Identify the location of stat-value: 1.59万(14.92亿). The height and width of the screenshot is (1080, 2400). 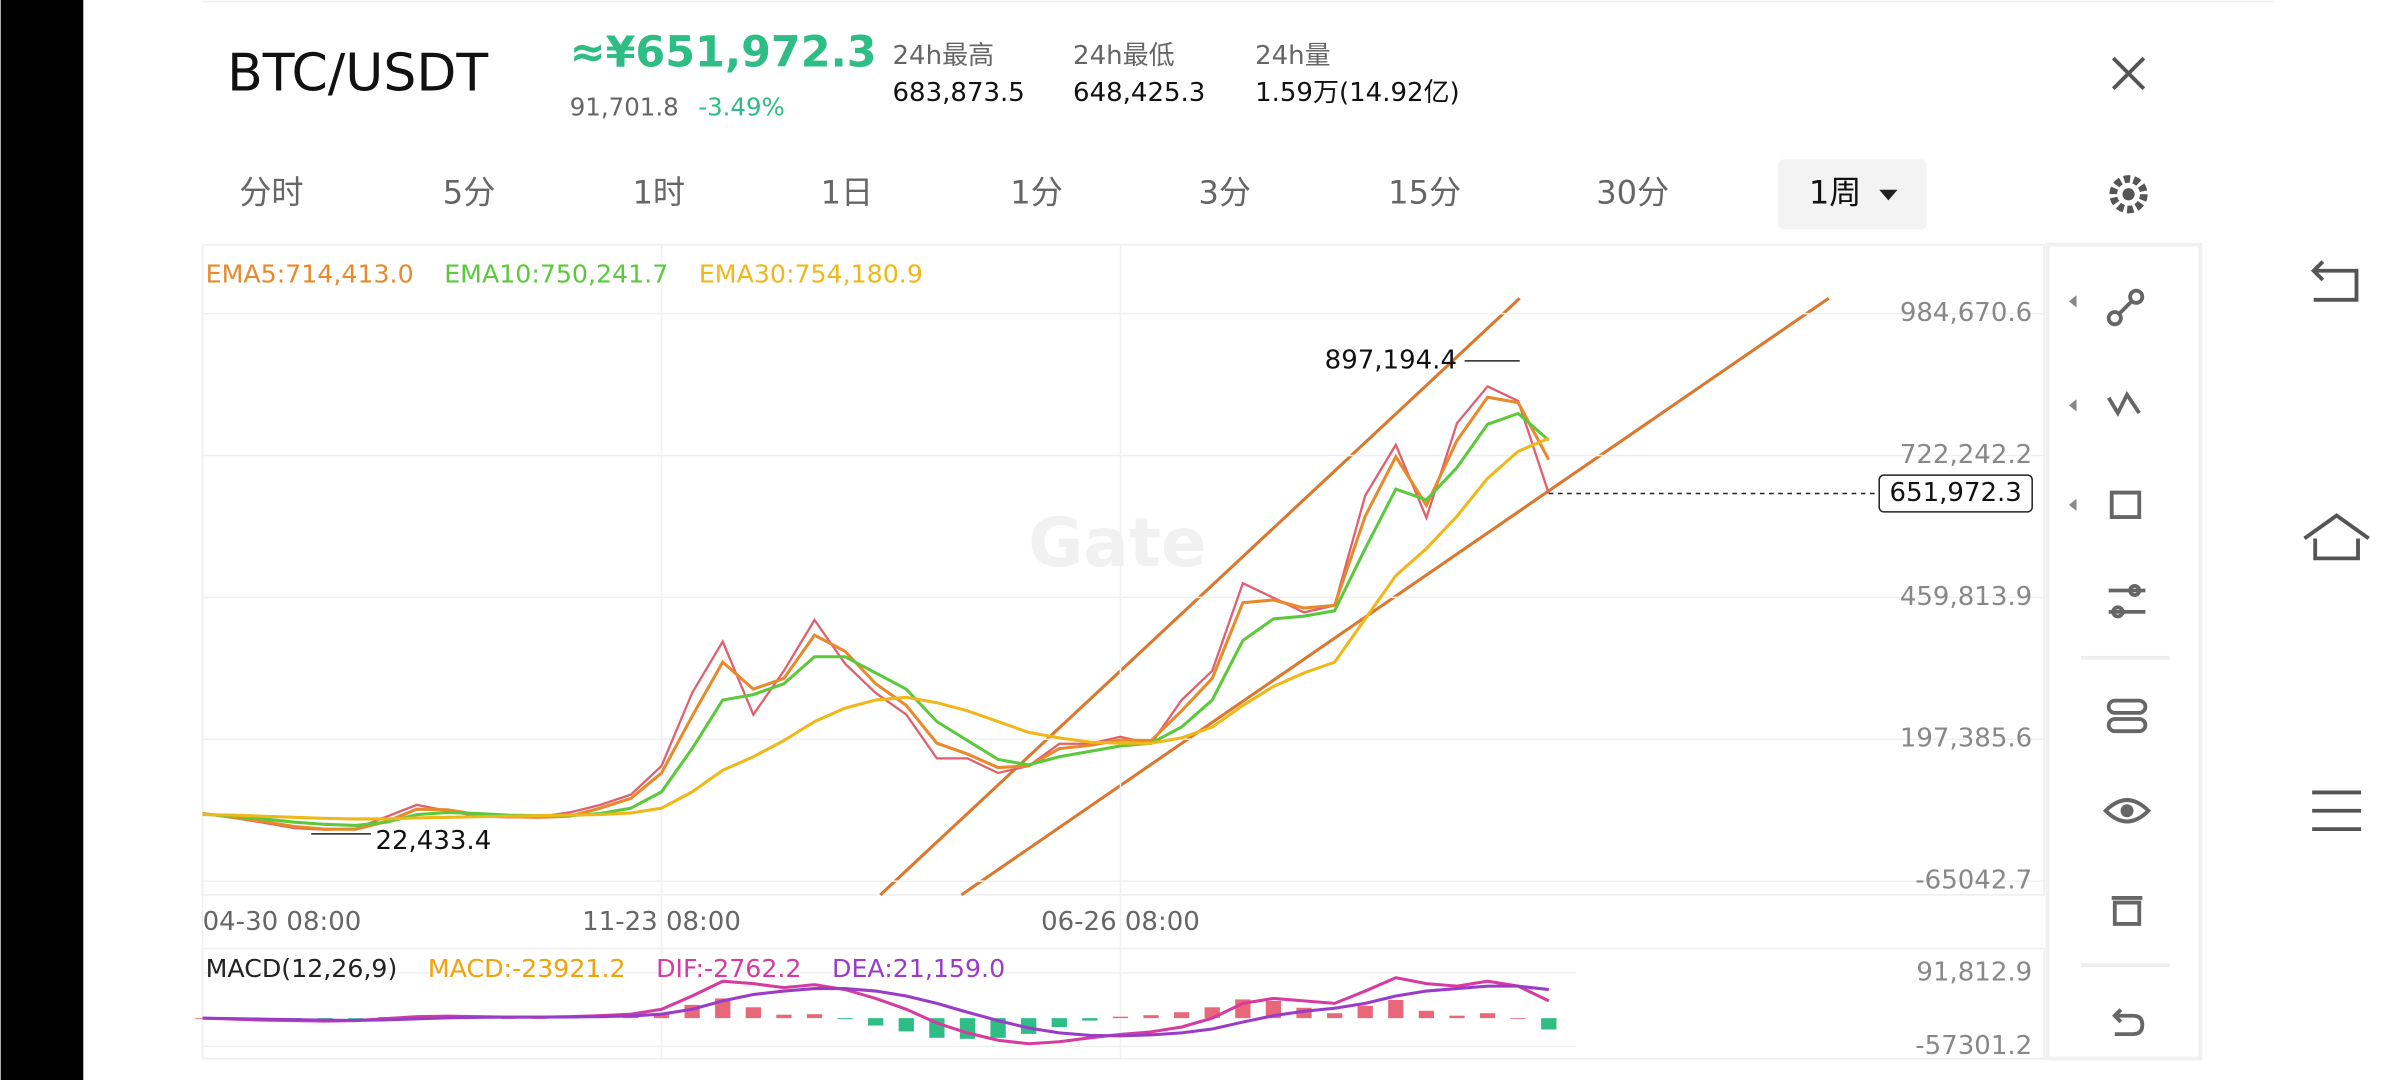
(1357, 93).